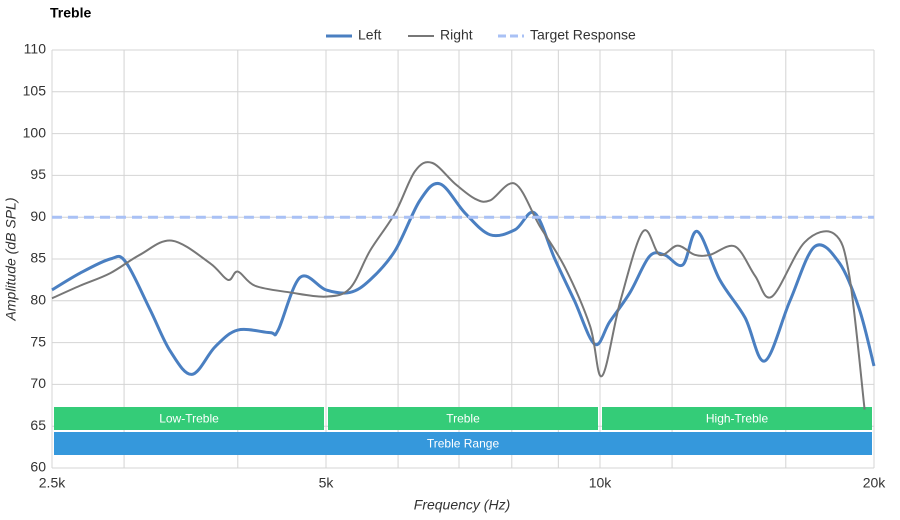 The height and width of the screenshot is (520, 900). What do you see at coordinates (52, 483) in the screenshot?
I see `x-tick-label: 2.5k` at bounding box center [52, 483].